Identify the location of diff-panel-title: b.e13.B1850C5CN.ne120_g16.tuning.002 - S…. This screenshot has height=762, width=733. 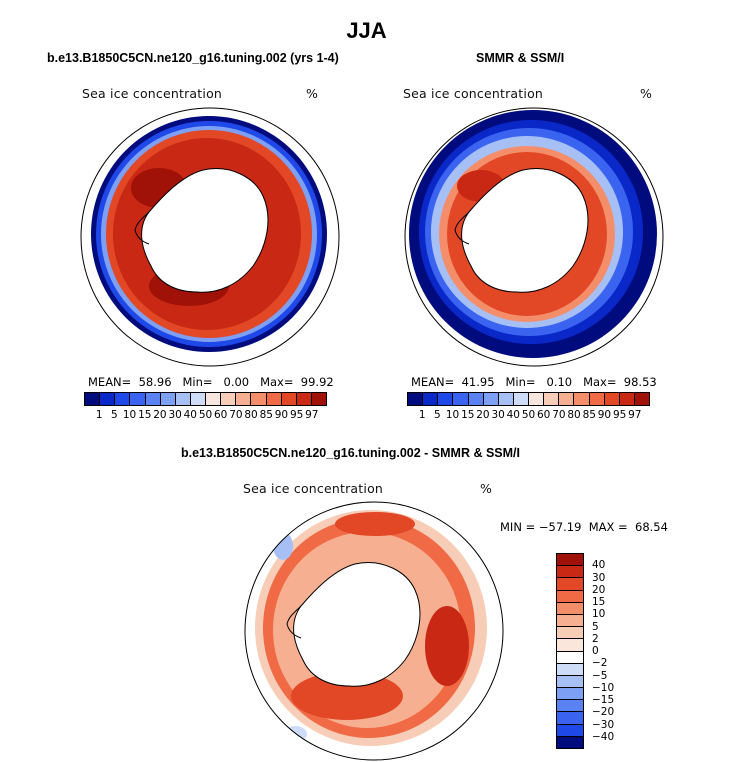
(350, 453).